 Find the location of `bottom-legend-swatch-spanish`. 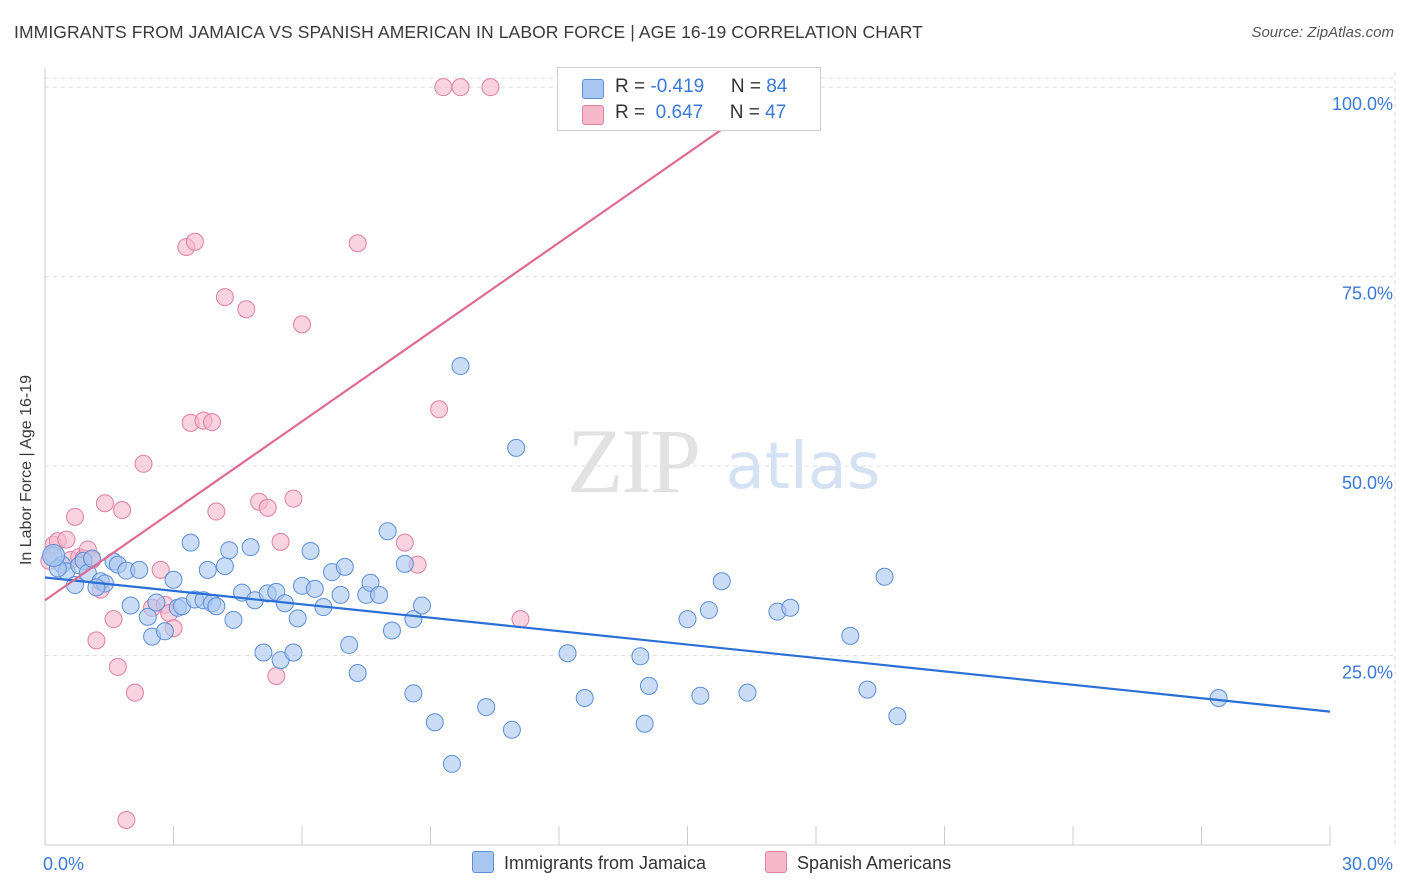

bottom-legend-swatch-spanish is located at coordinates (776, 862).